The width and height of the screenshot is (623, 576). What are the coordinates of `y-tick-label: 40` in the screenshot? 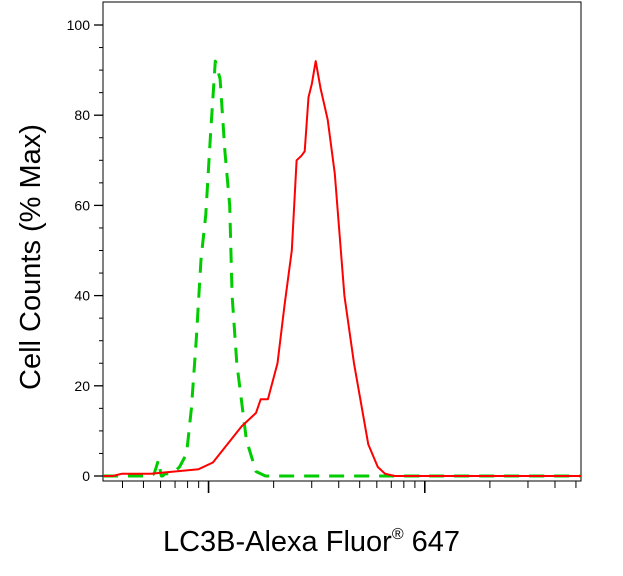 It's located at (82, 296).